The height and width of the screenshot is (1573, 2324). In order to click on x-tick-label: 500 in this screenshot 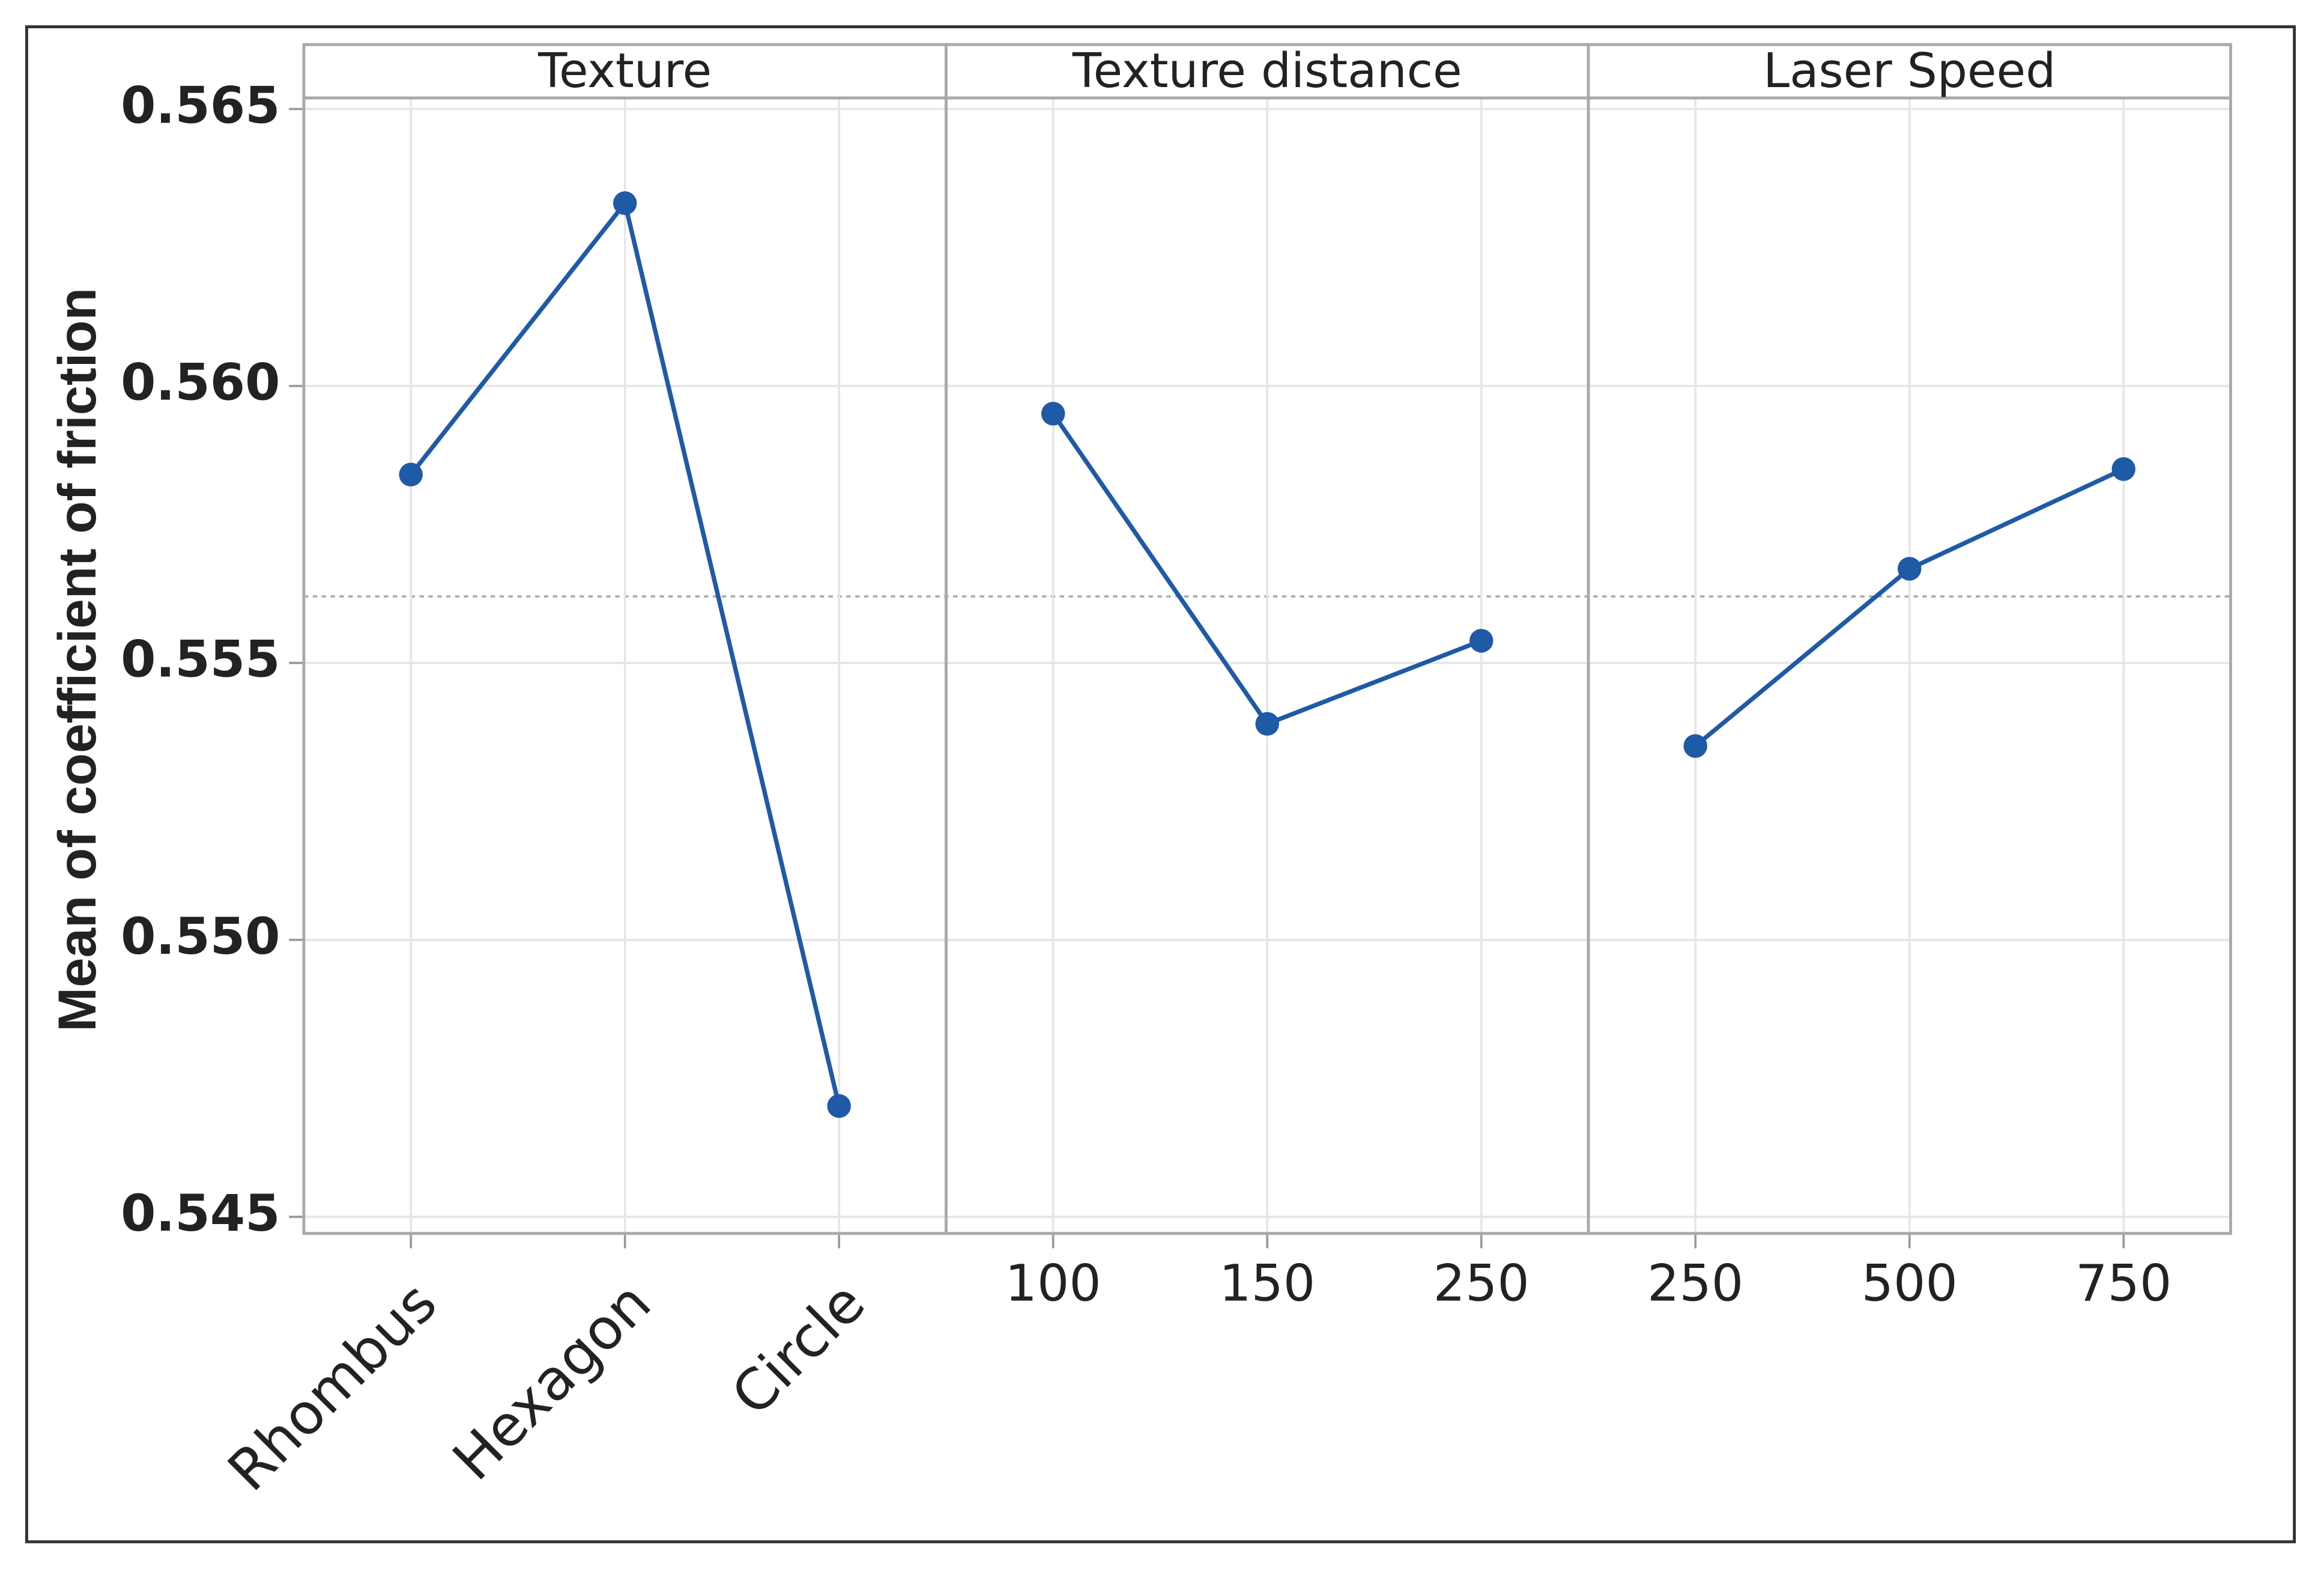, I will do `click(1910, 1283)`.